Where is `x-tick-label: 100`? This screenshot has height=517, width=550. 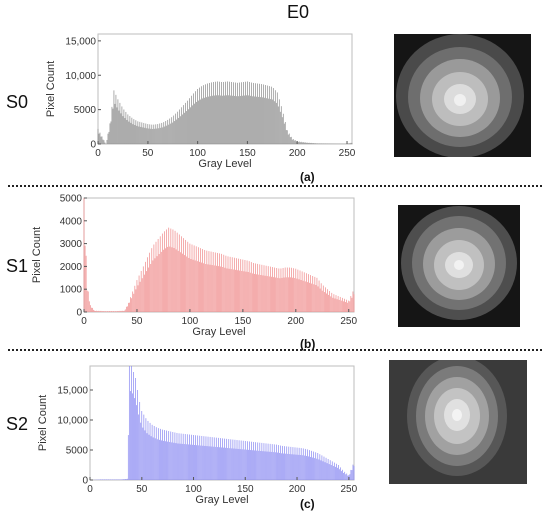 x-tick-label: 100 is located at coordinates (197, 153).